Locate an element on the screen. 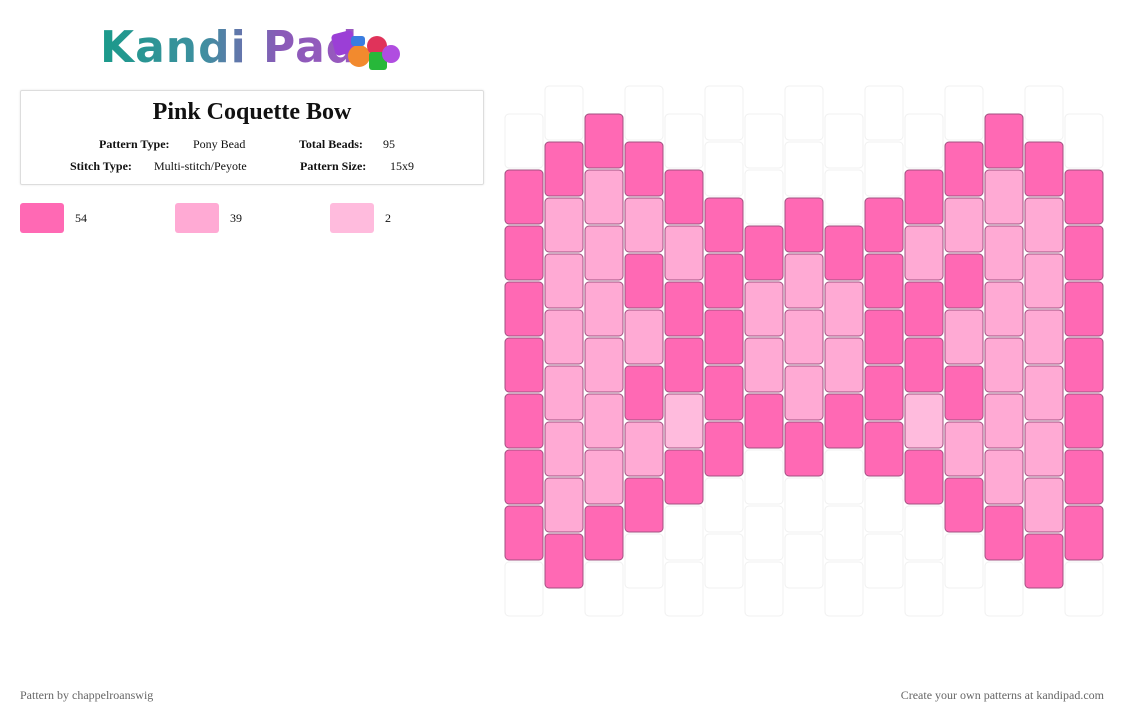  logo: Kandi Pad is located at coordinates (229, 47).